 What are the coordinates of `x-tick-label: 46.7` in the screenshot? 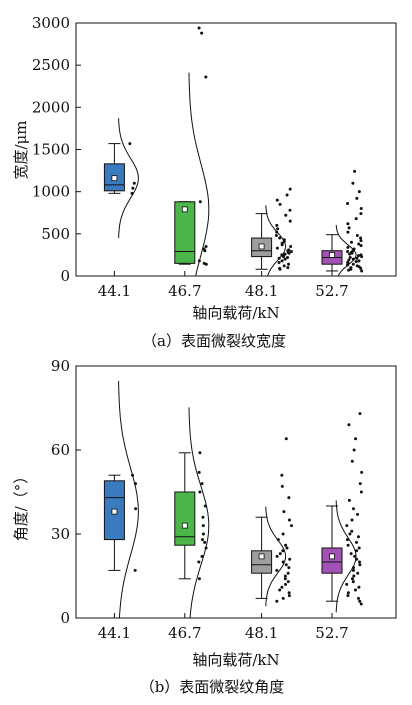 It's located at (184, 291).